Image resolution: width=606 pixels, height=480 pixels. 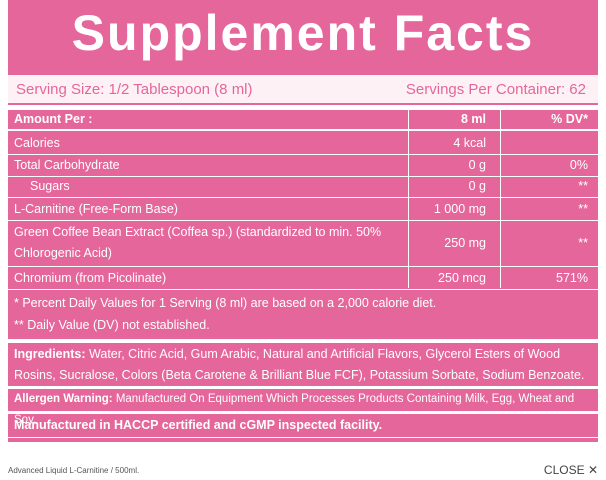 What do you see at coordinates (572, 278) in the screenshot?
I see `daily-value: 571%` at bounding box center [572, 278].